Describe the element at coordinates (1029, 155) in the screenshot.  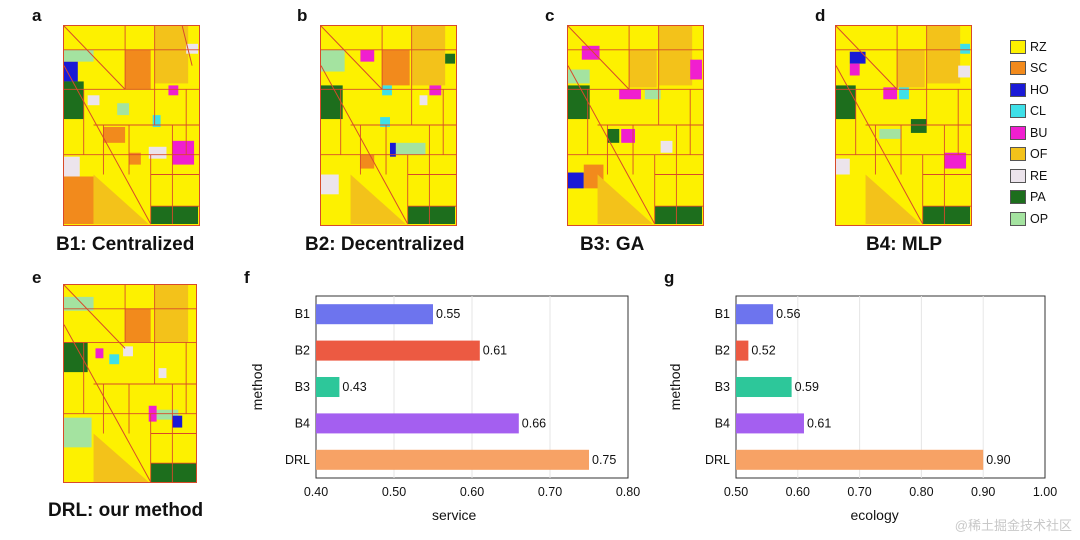
I see `legend-item-of: OF` at that location.